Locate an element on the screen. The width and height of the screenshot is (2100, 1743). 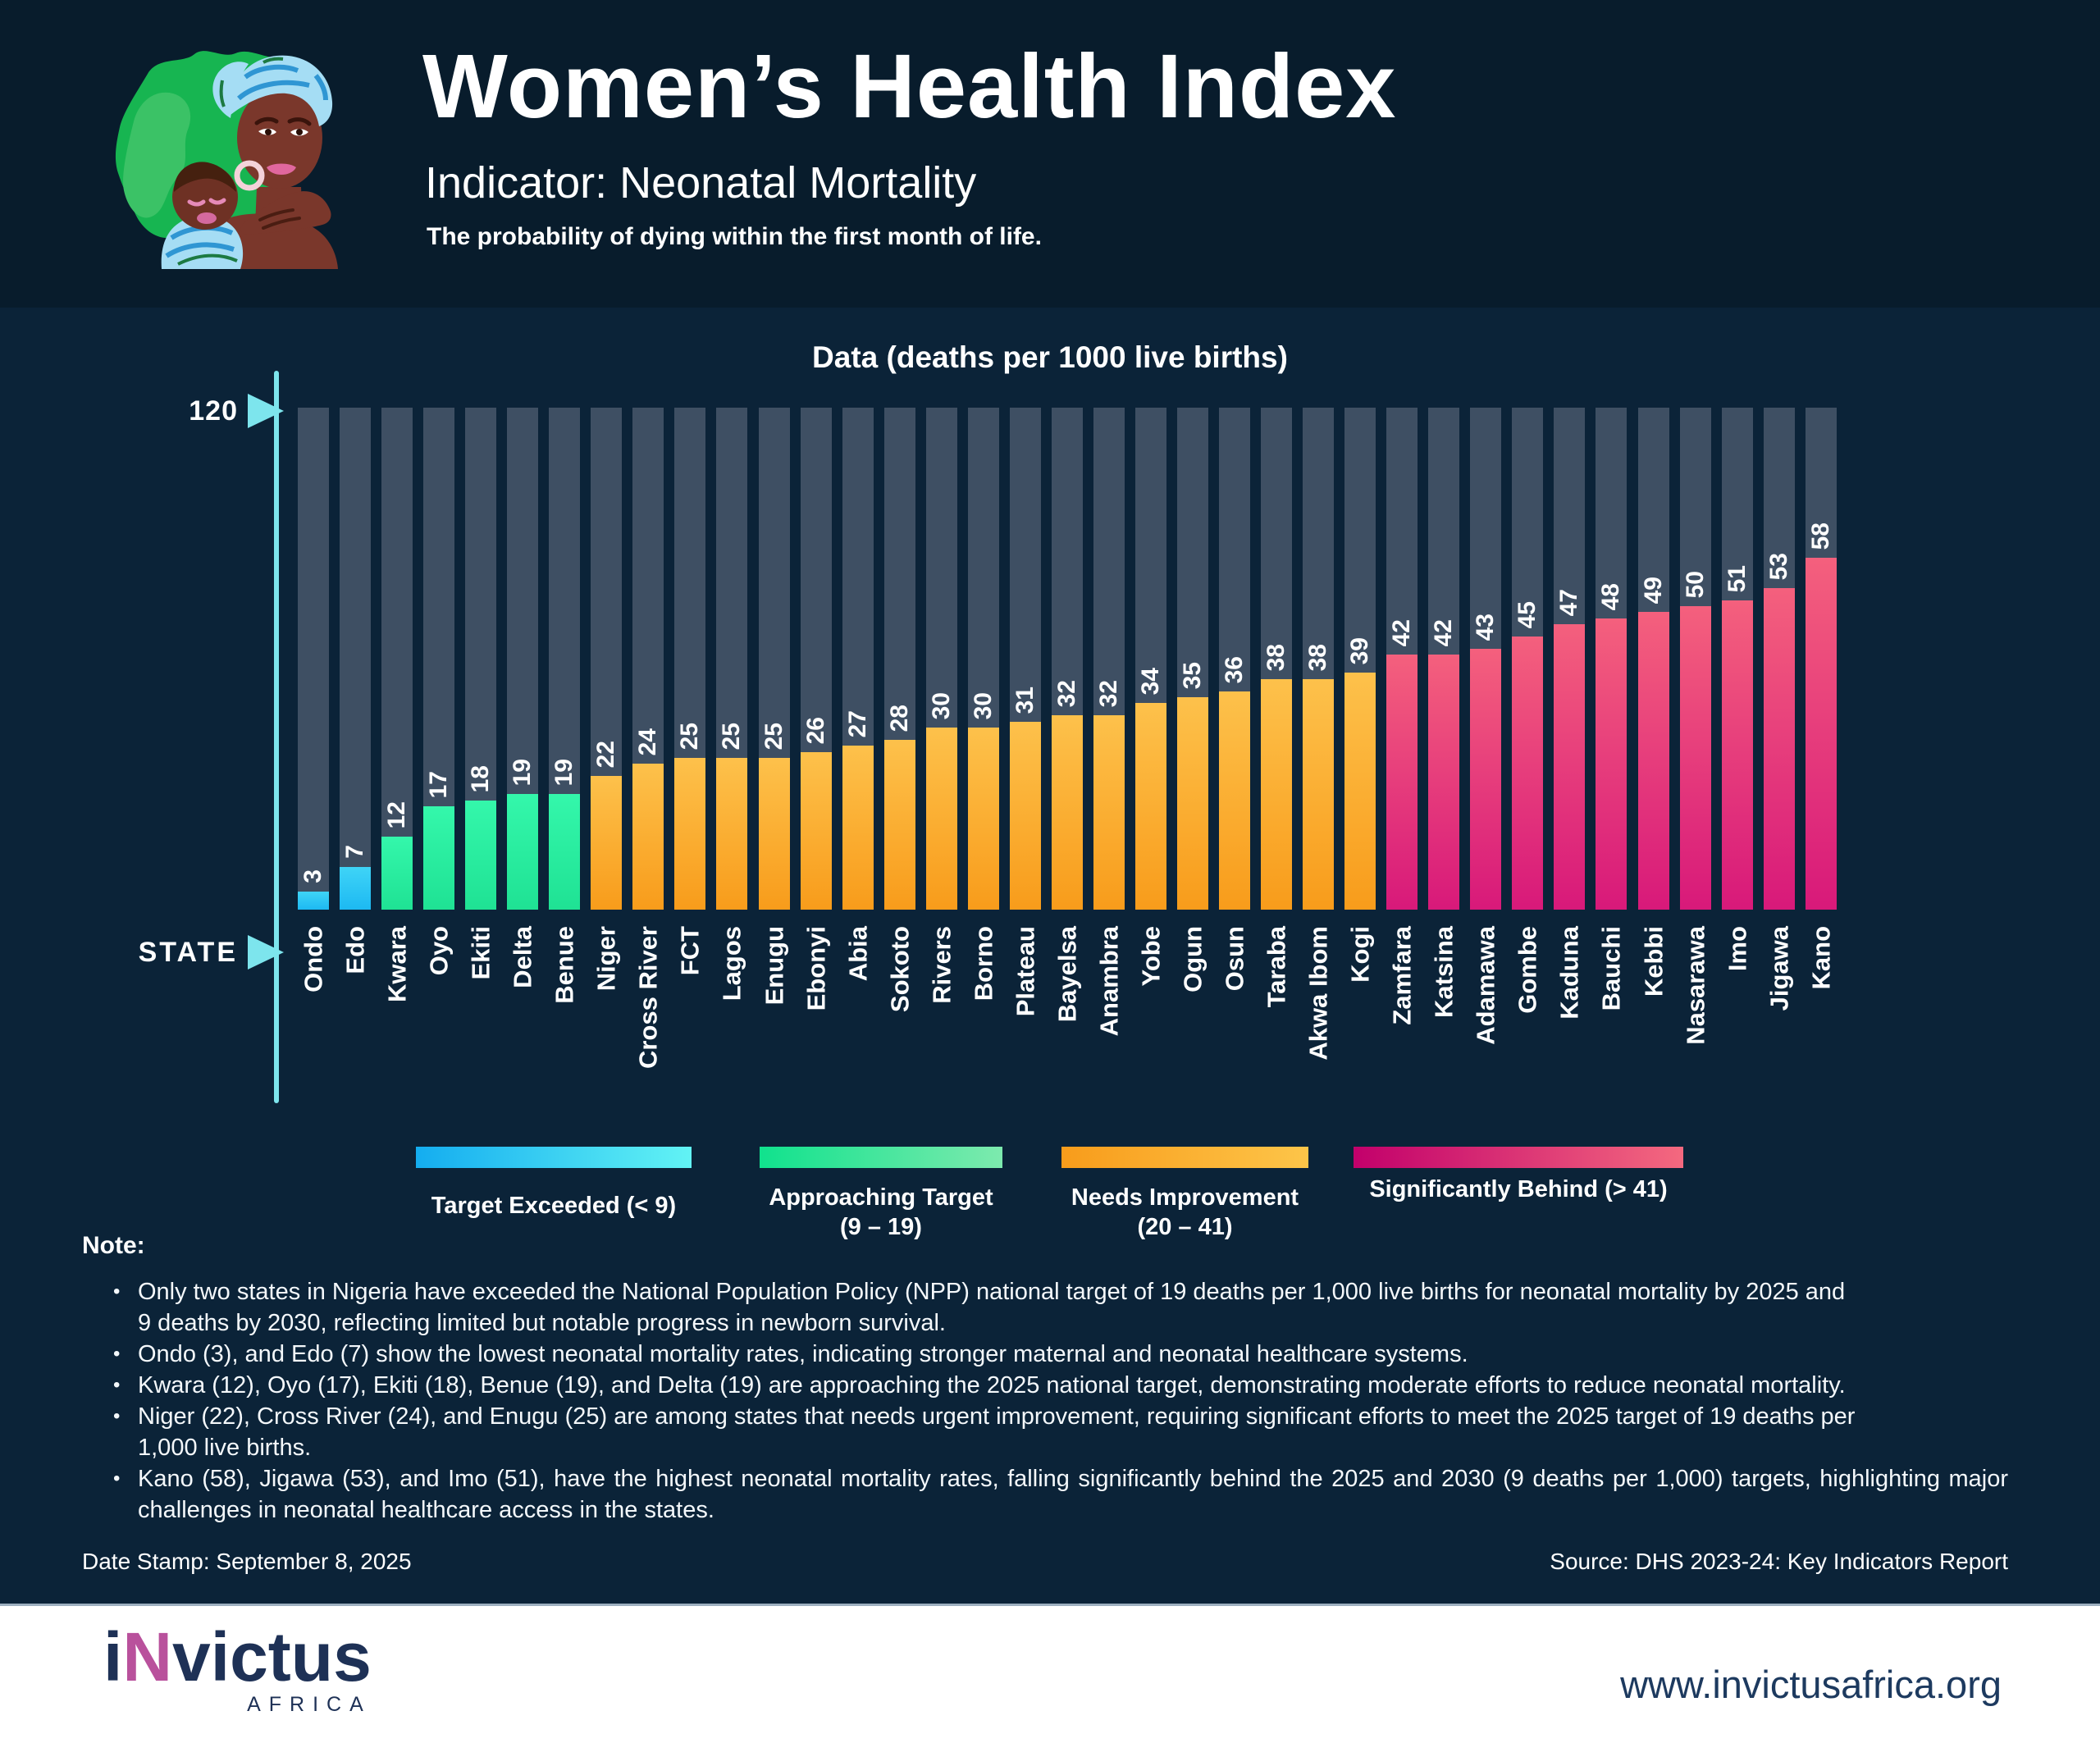
bar-value-label: 42 is located at coordinates (1444, 632).